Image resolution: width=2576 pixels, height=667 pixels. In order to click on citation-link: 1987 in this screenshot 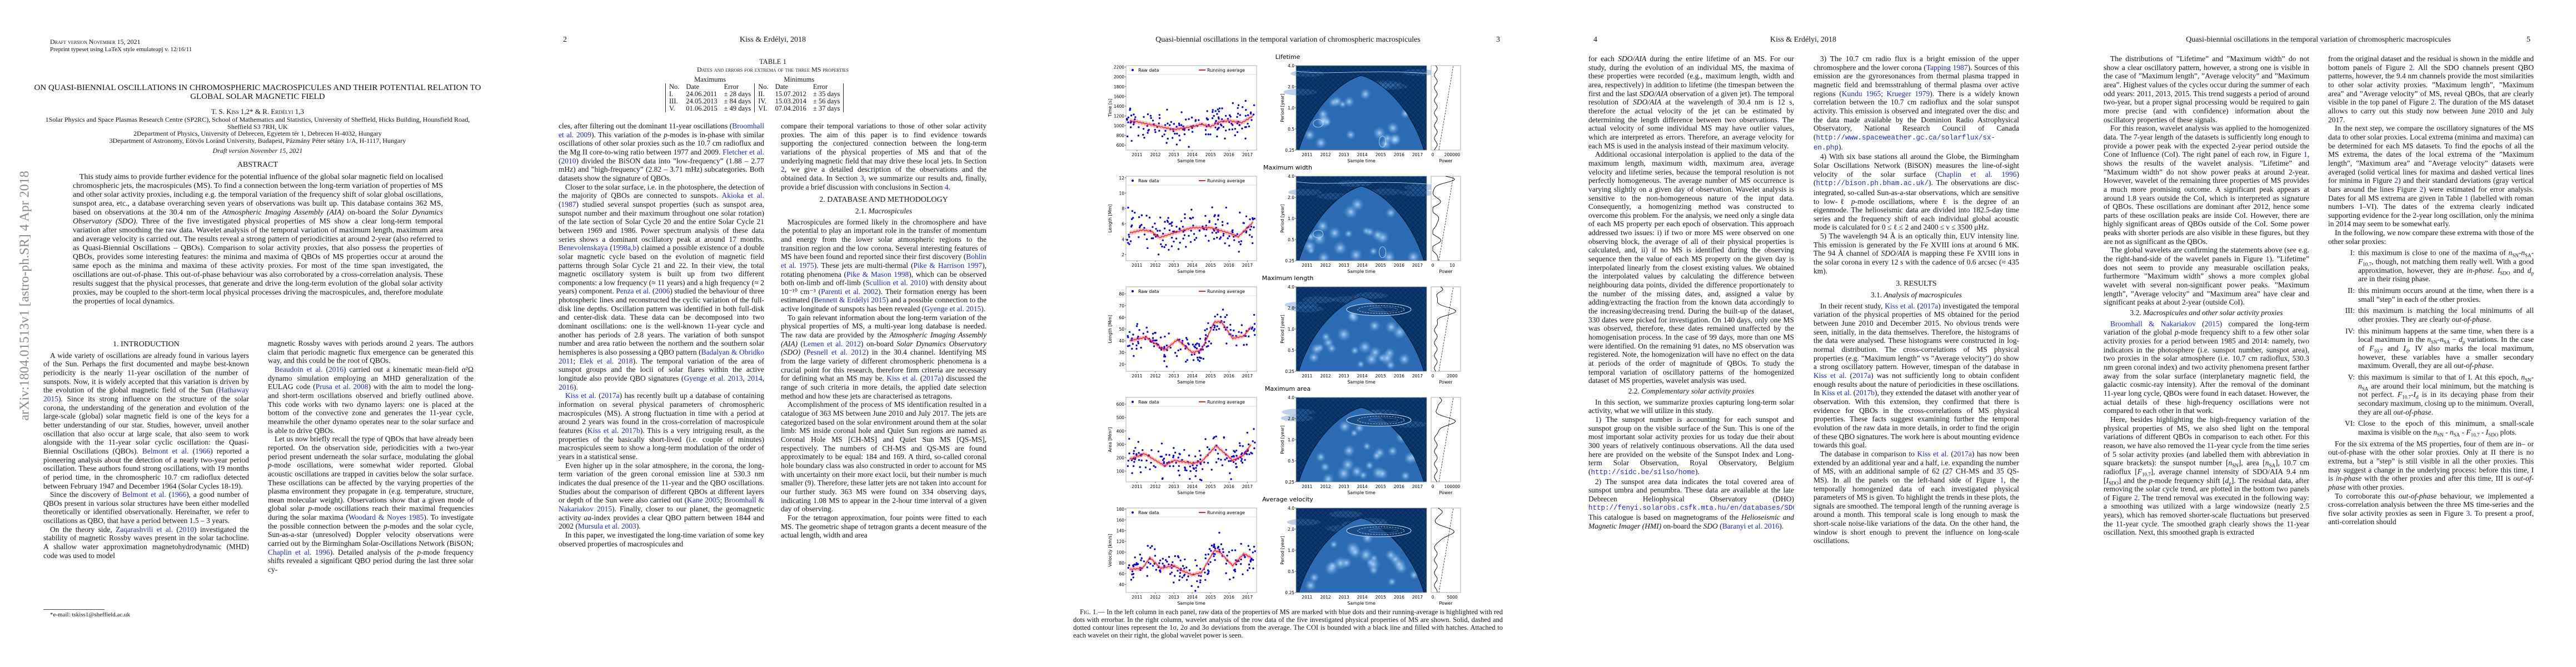, I will do `click(568, 204)`.